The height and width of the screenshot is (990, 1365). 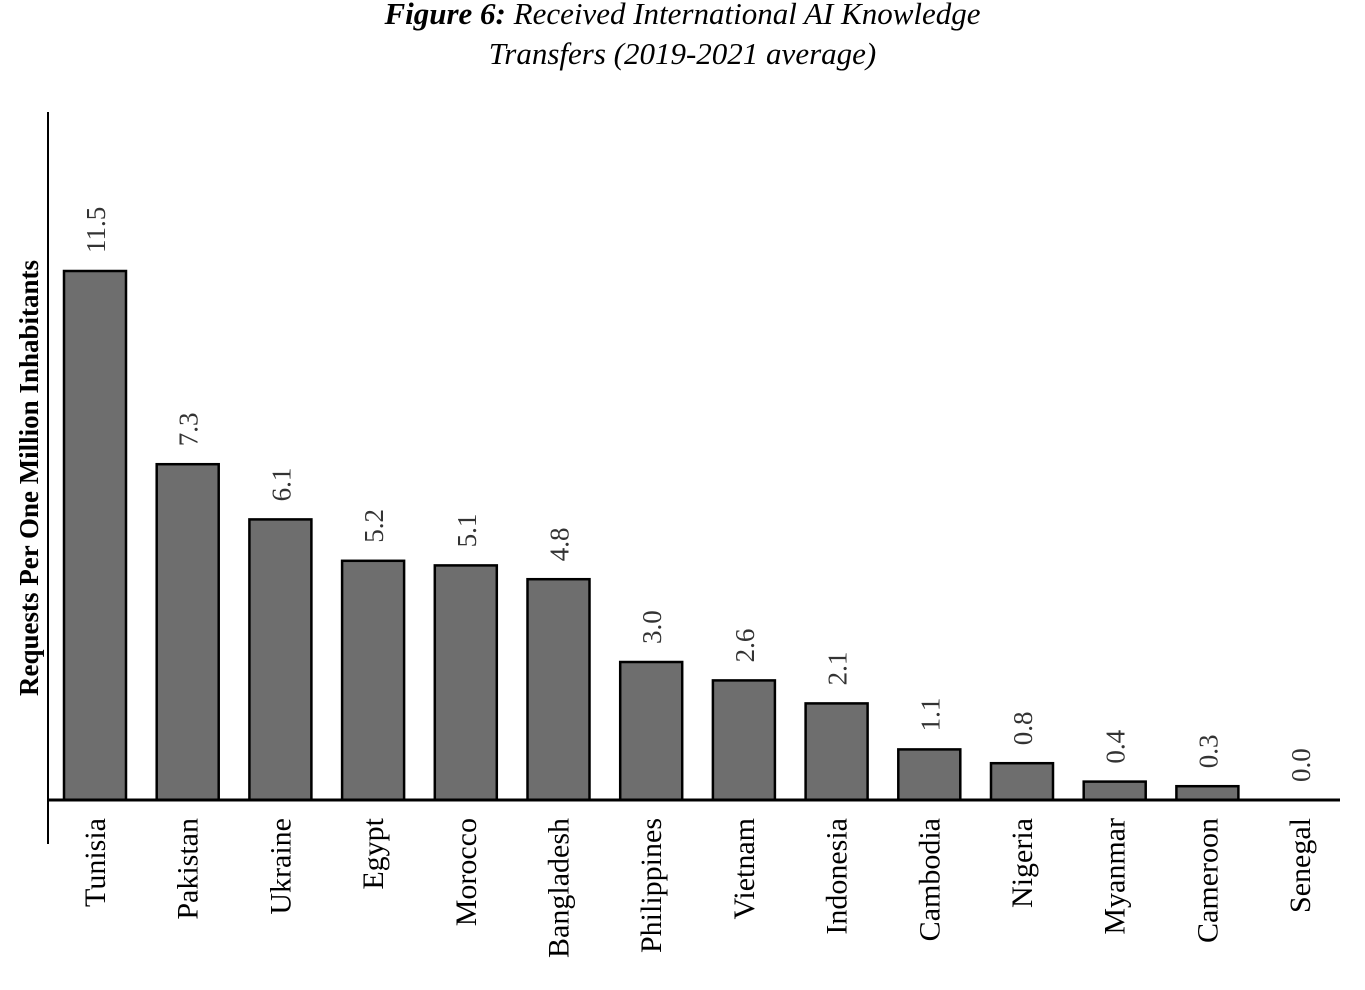 I want to click on x-tick-label-pakistan: Pakistan, so click(x=188, y=869).